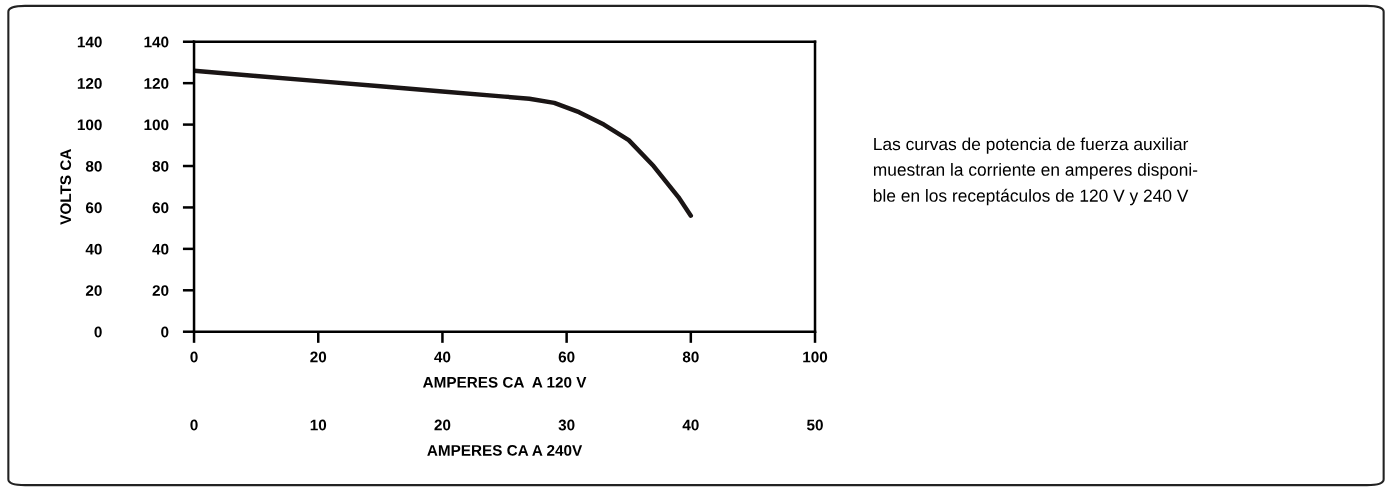 This screenshot has width=1392, height=491. Describe the element at coordinates (93, 166) in the screenshot. I see `y2-tick-label: 80` at that location.